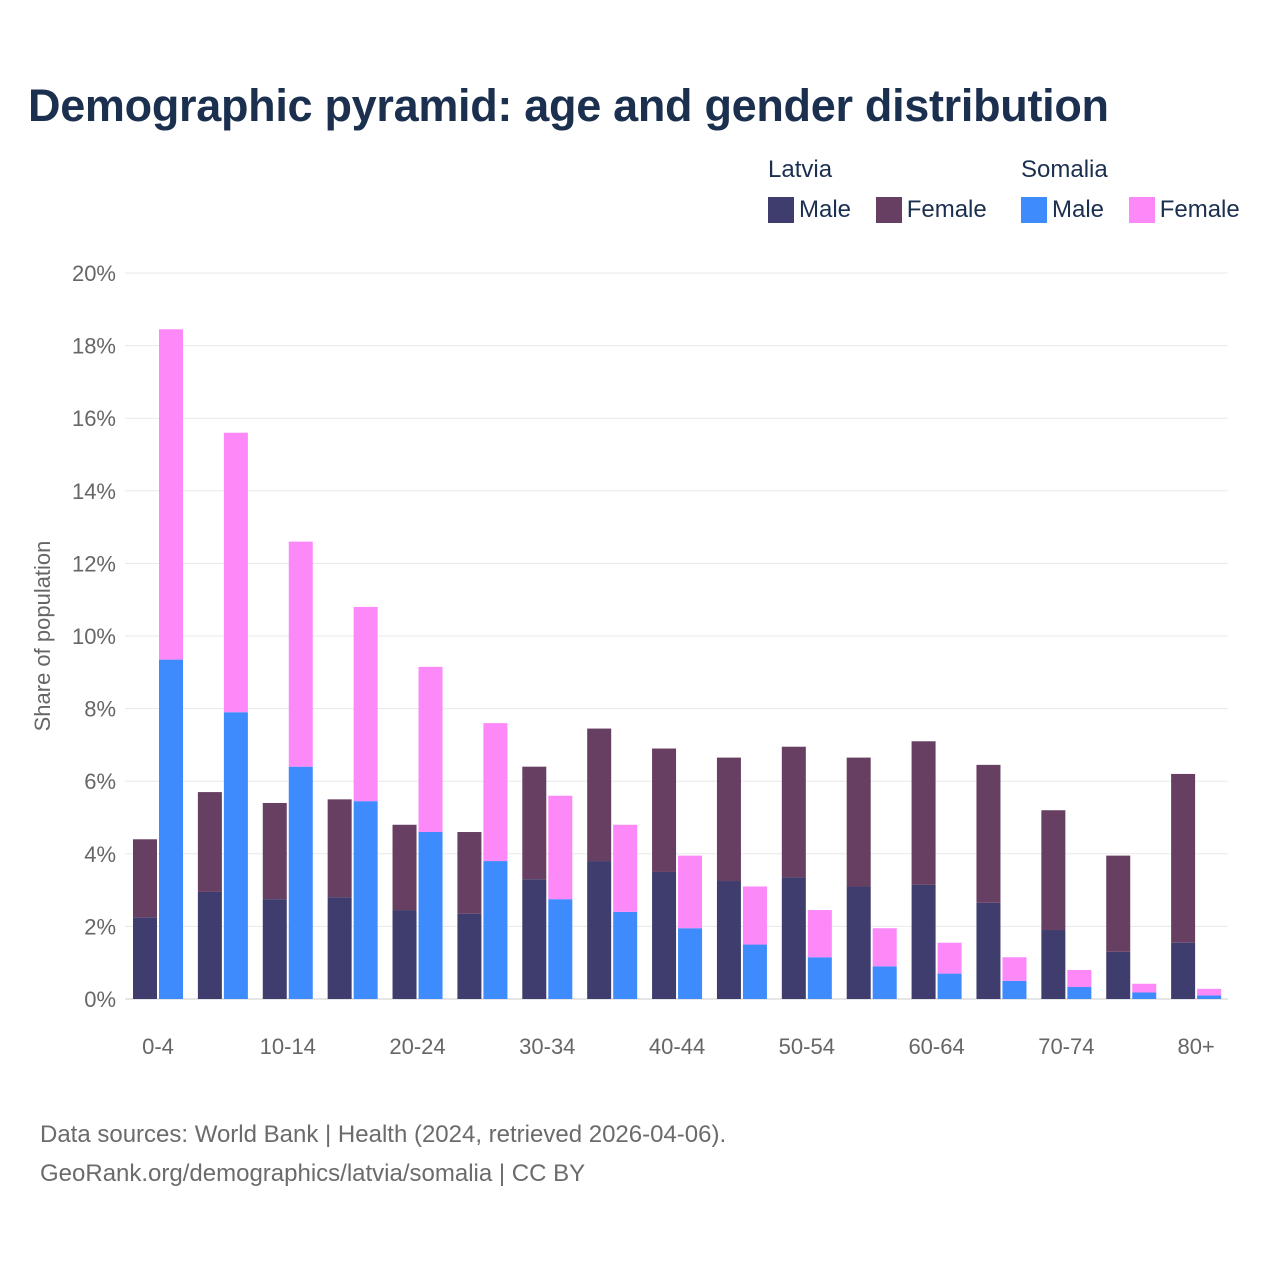 Image resolution: width=1280 pixels, height=1280 pixels. Describe the element at coordinates (1209, 997) in the screenshot. I see `bar-somalia-male-80+` at that location.